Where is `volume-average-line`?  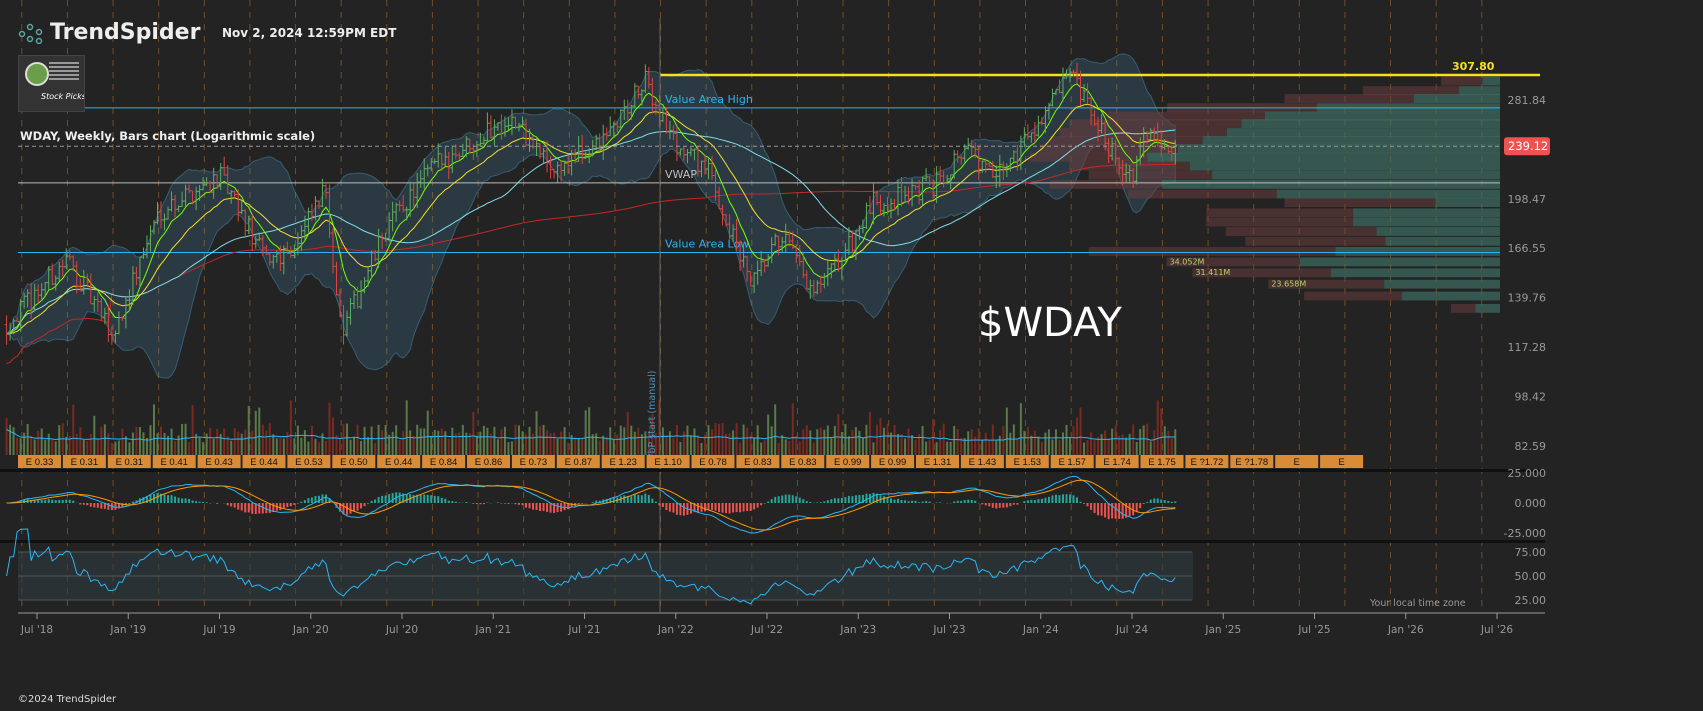
volume-average-line is located at coordinates (591, 434).